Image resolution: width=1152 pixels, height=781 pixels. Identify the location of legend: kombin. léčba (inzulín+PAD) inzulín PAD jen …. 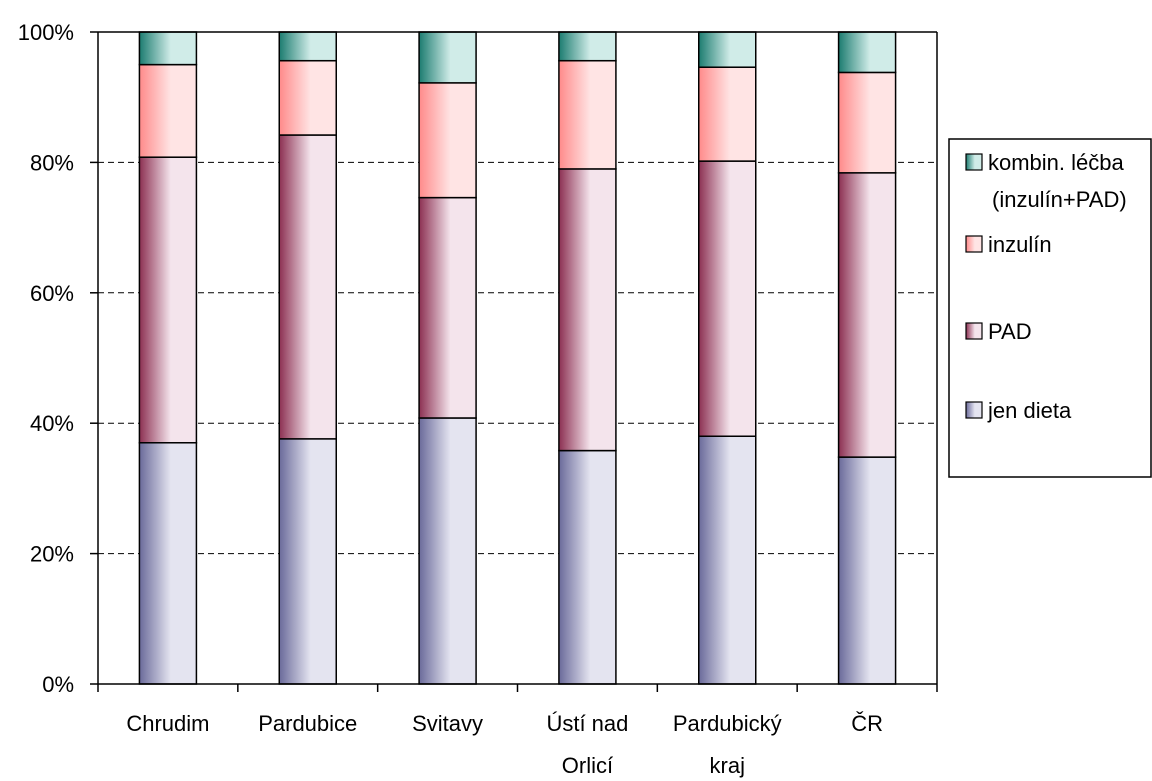
(1050, 308).